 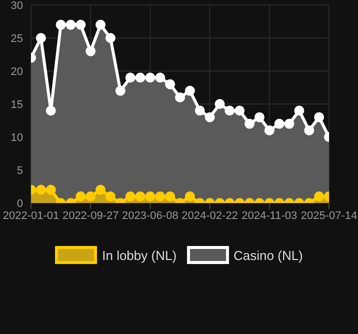 I want to click on y-tick-label: 20, so click(x=16, y=72).